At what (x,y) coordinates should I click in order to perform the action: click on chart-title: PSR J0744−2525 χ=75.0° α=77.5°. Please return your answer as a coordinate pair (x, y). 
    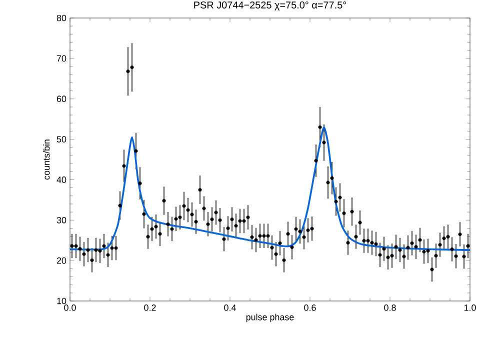
    Looking at the image, I should click on (270, 5).